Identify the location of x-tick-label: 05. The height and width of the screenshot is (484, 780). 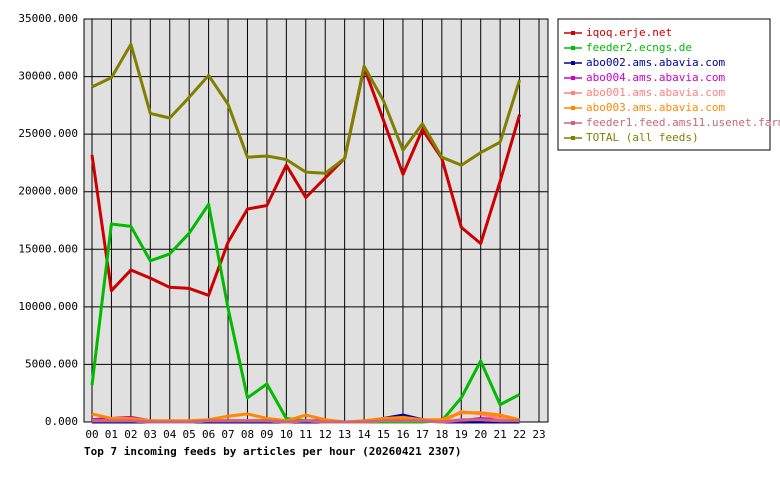
(189, 434).